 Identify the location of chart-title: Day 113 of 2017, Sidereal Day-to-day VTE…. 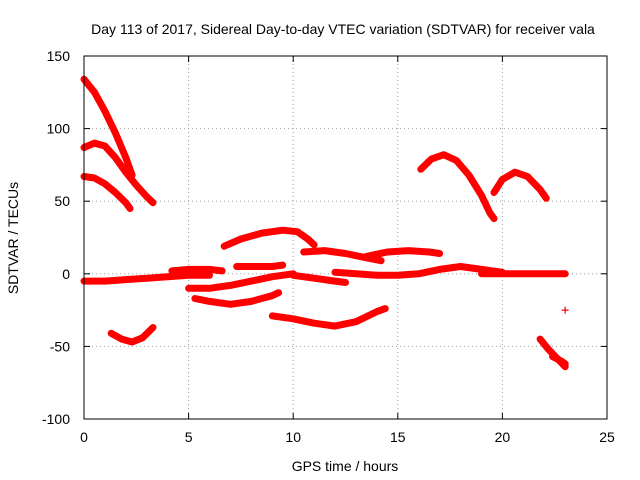
(343, 29).